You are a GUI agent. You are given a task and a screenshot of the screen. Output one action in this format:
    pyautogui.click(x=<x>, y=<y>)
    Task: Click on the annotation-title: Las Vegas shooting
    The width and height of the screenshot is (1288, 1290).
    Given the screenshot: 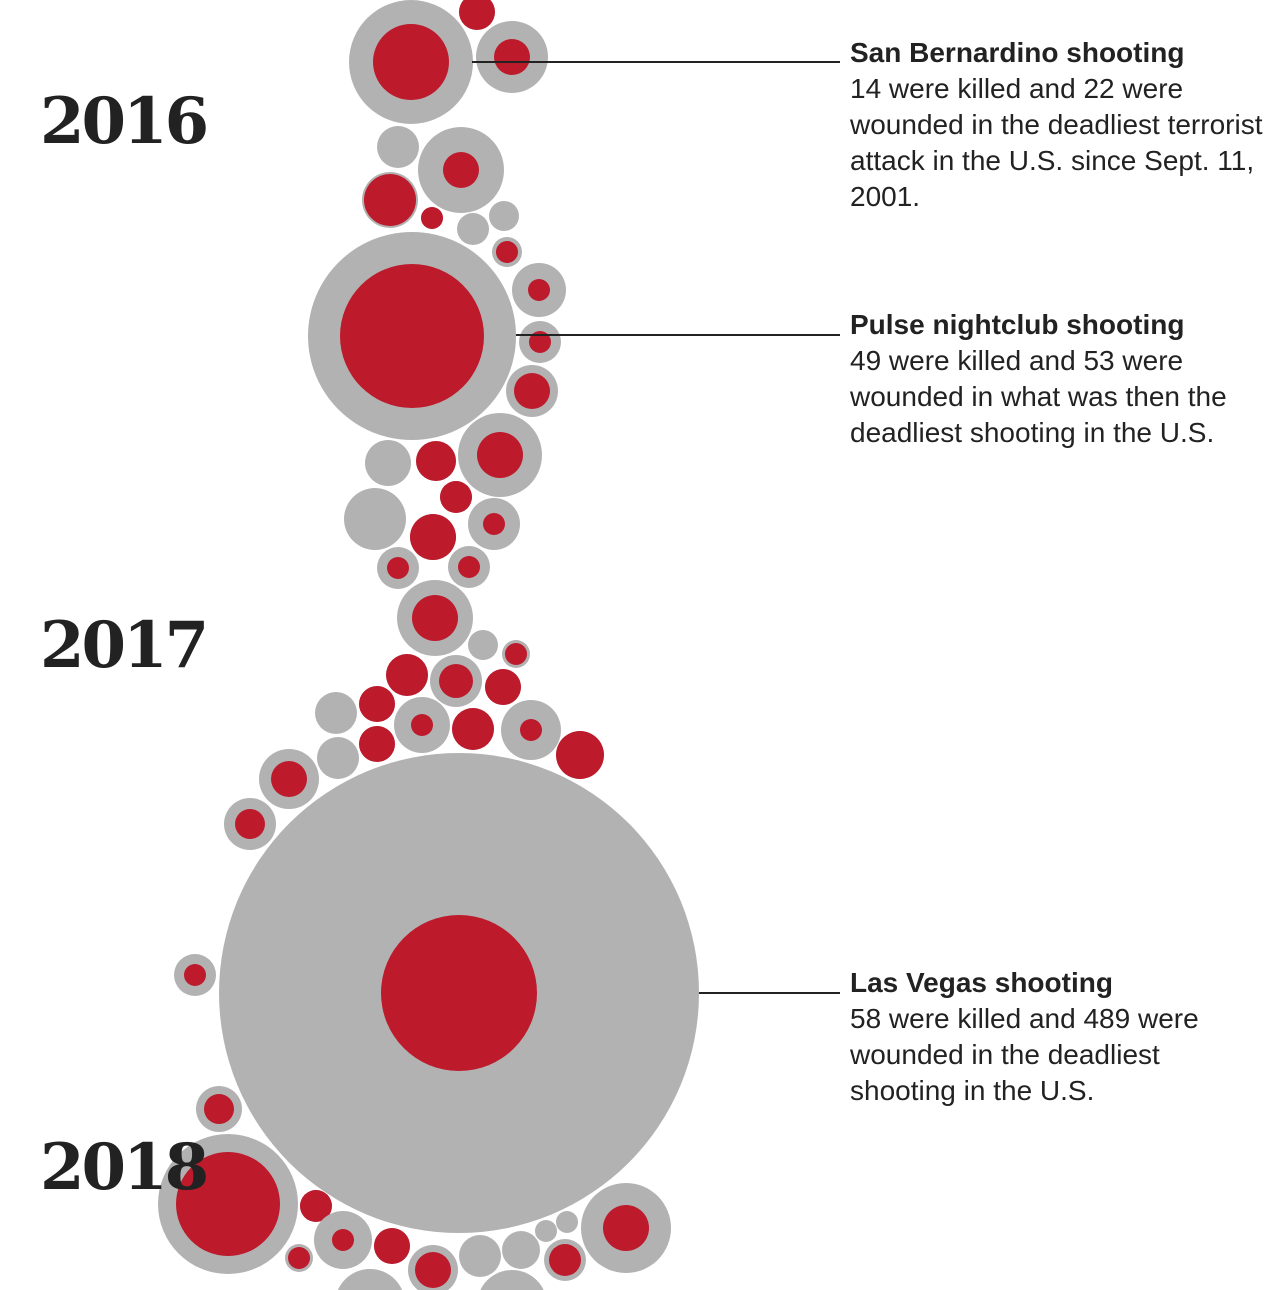 What is the action you would take?
    pyautogui.click(x=981, y=982)
    